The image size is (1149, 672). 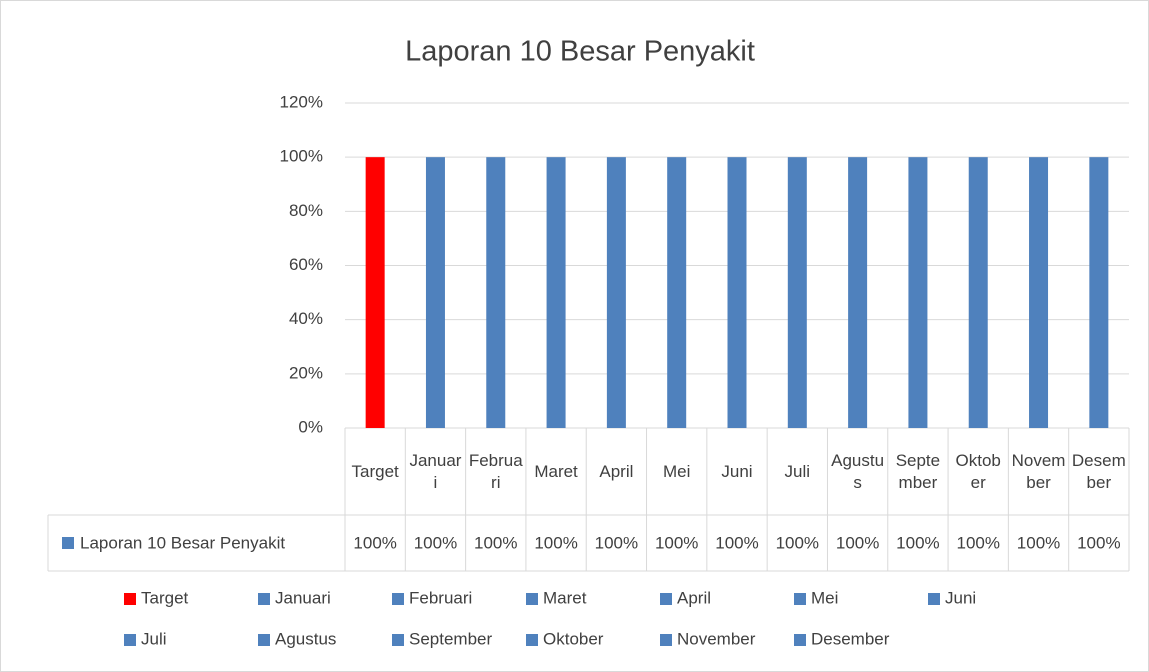 What do you see at coordinates (495, 471) in the screenshot?
I see `x-tick-label: Februari` at bounding box center [495, 471].